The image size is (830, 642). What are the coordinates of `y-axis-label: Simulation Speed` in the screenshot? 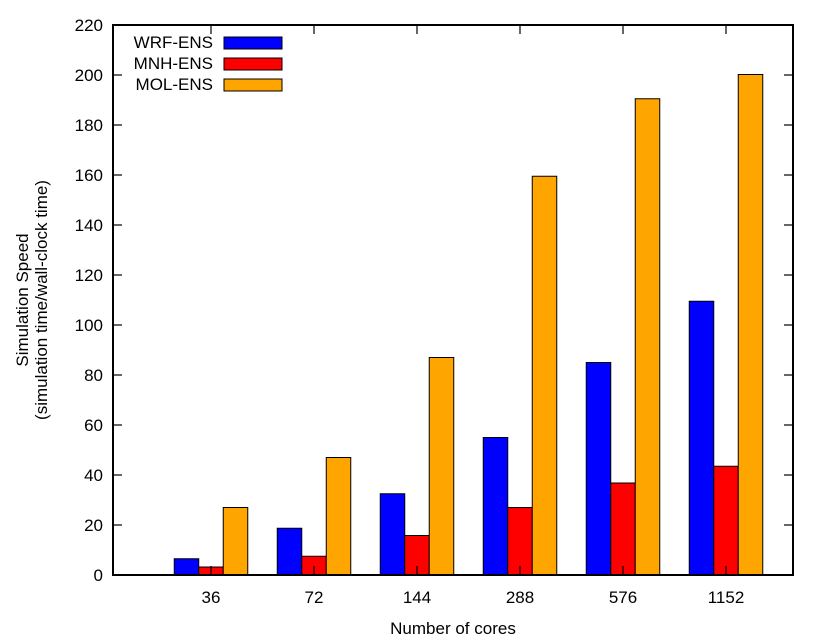 It's located at (22, 299).